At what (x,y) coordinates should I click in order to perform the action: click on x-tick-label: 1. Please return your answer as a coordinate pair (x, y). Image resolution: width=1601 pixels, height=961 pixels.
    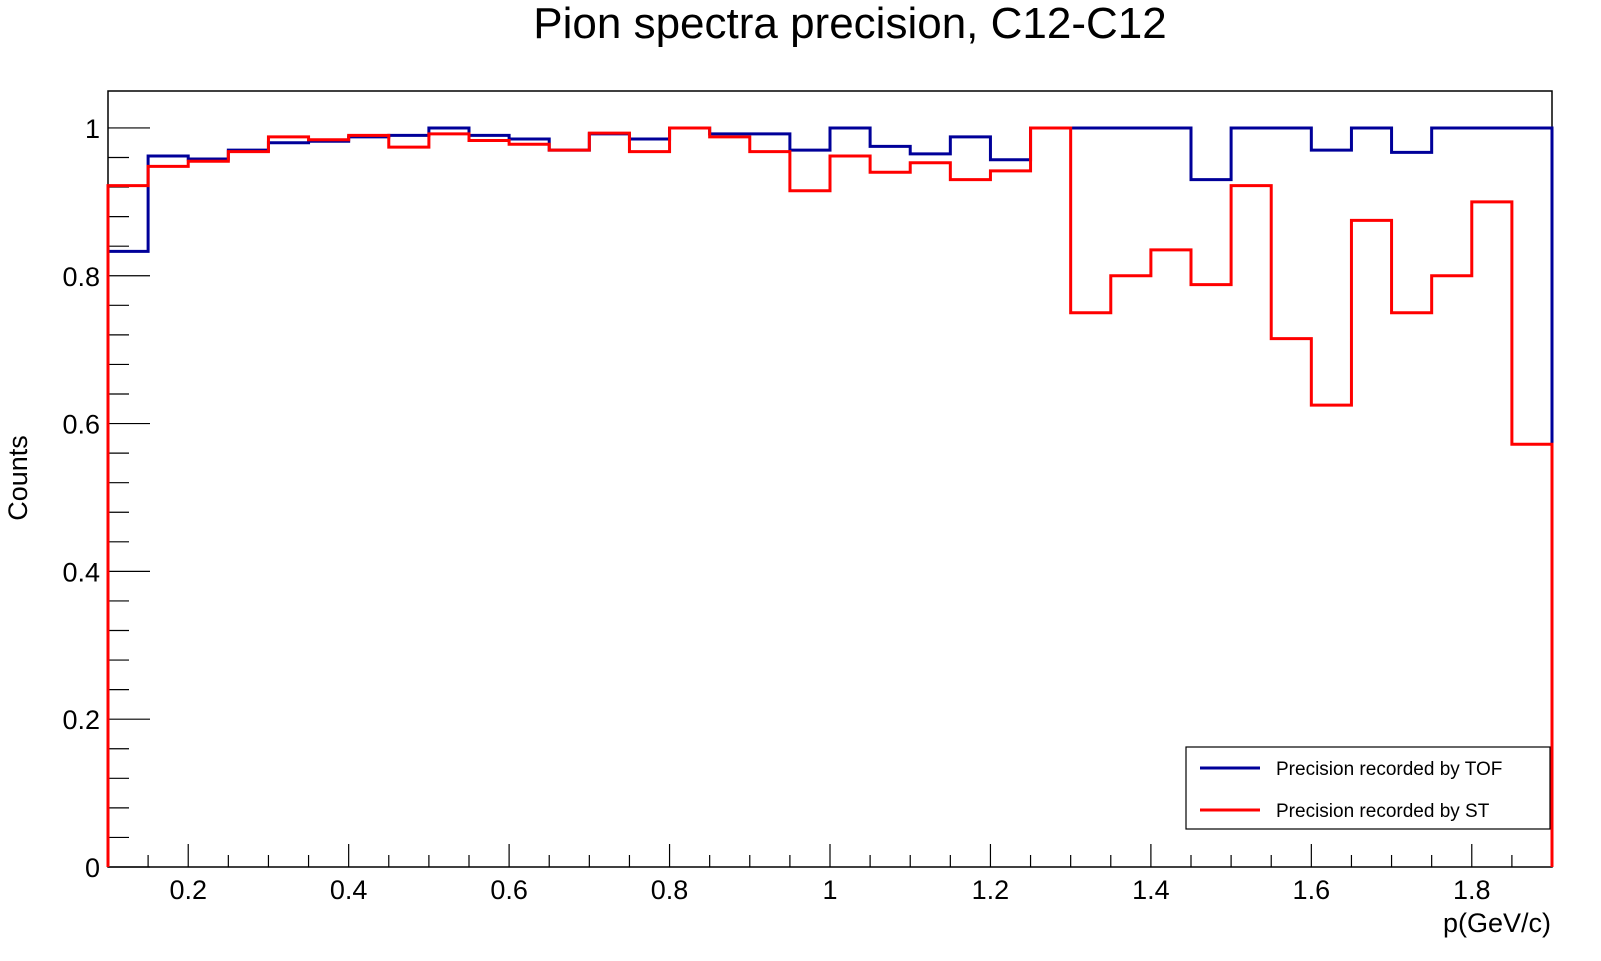
    Looking at the image, I should click on (829, 890).